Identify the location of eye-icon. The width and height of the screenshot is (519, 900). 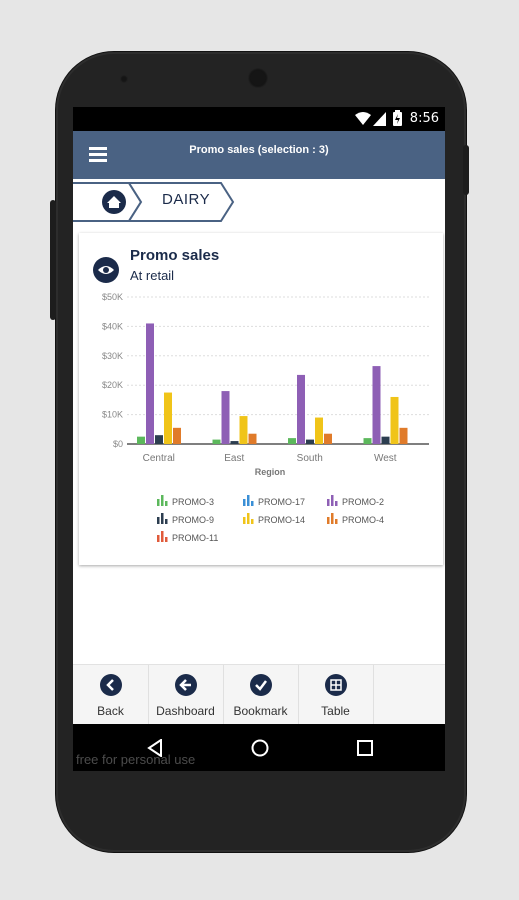
(106, 270).